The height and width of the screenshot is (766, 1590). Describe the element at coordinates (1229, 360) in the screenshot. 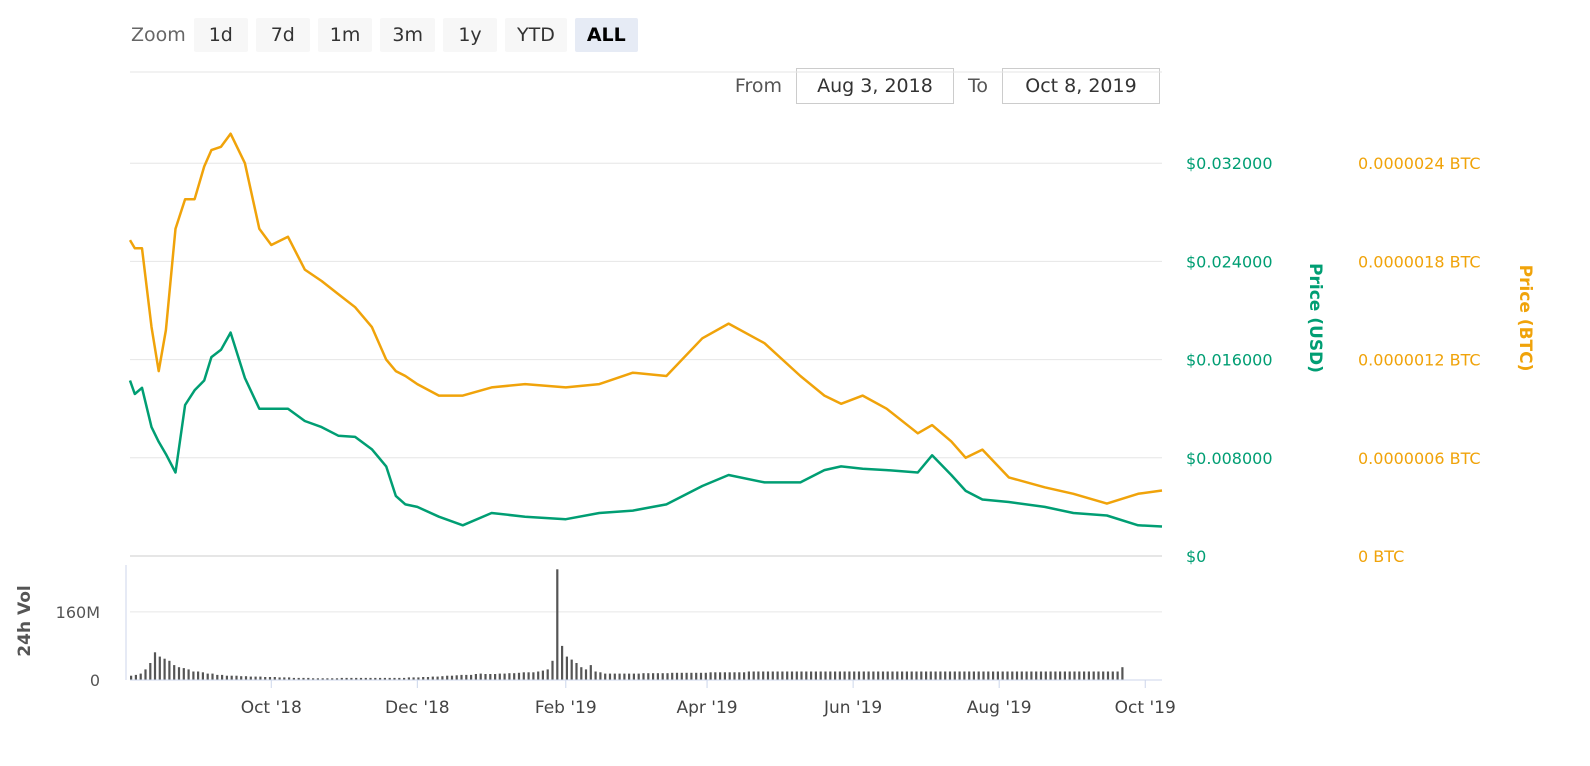

I see `y-usd-tick-label: $0.016000` at that location.